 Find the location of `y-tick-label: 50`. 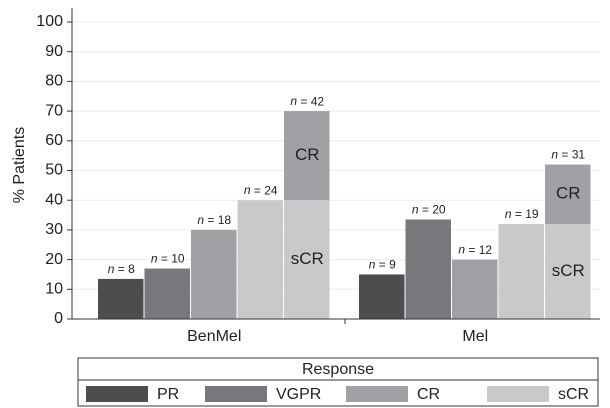

y-tick-label: 50 is located at coordinates (54, 170).